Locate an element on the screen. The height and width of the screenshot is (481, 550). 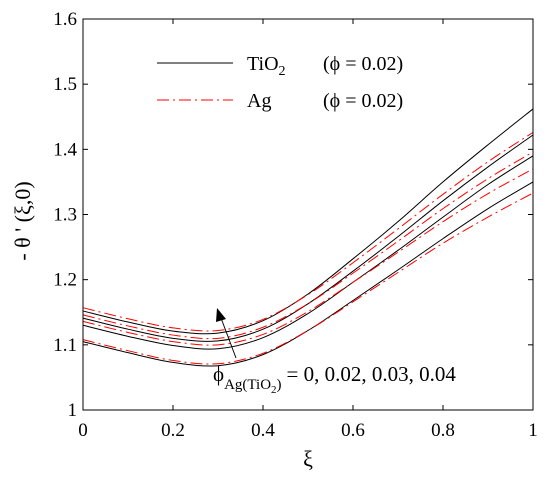
y-tick-label: 1.5 is located at coordinates (65, 84).